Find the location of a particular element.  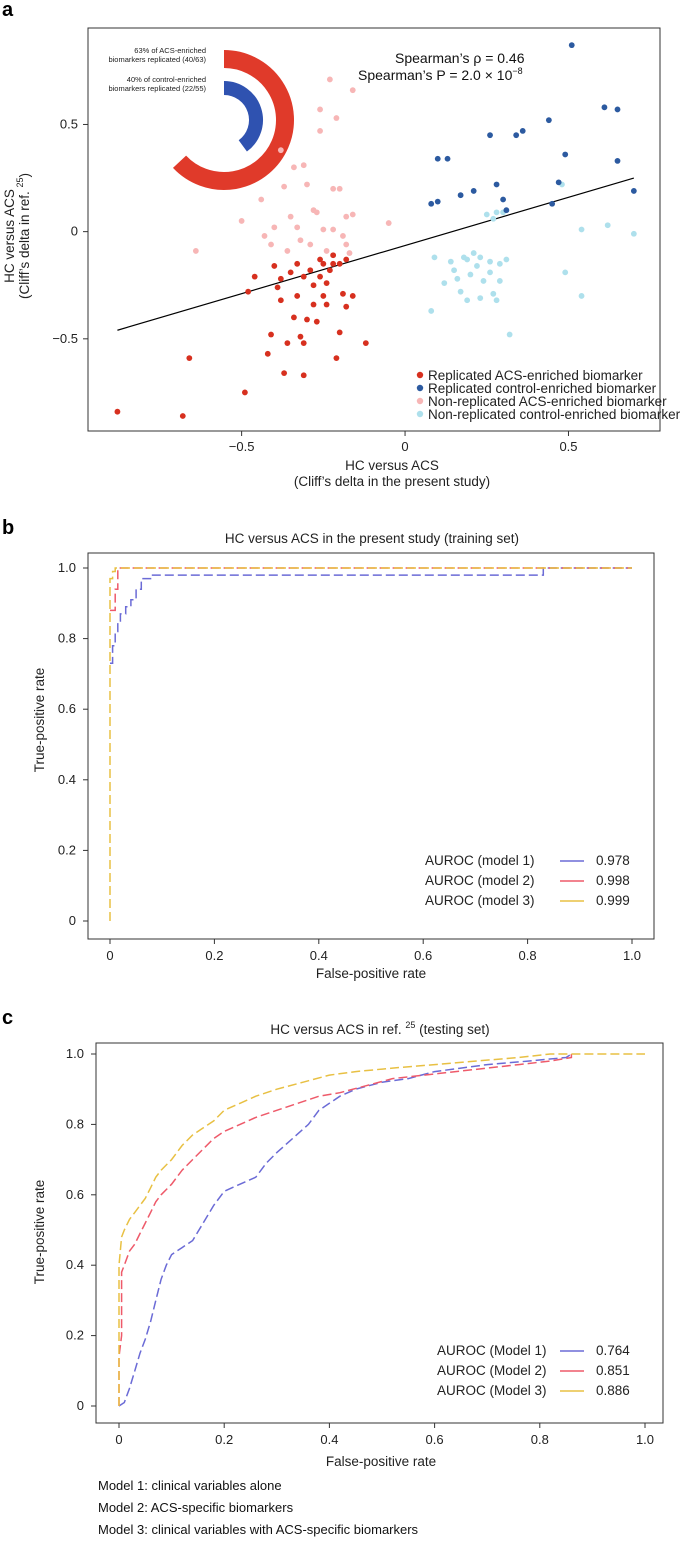

legend-marker-nonrep-control is located at coordinates (420, 414).